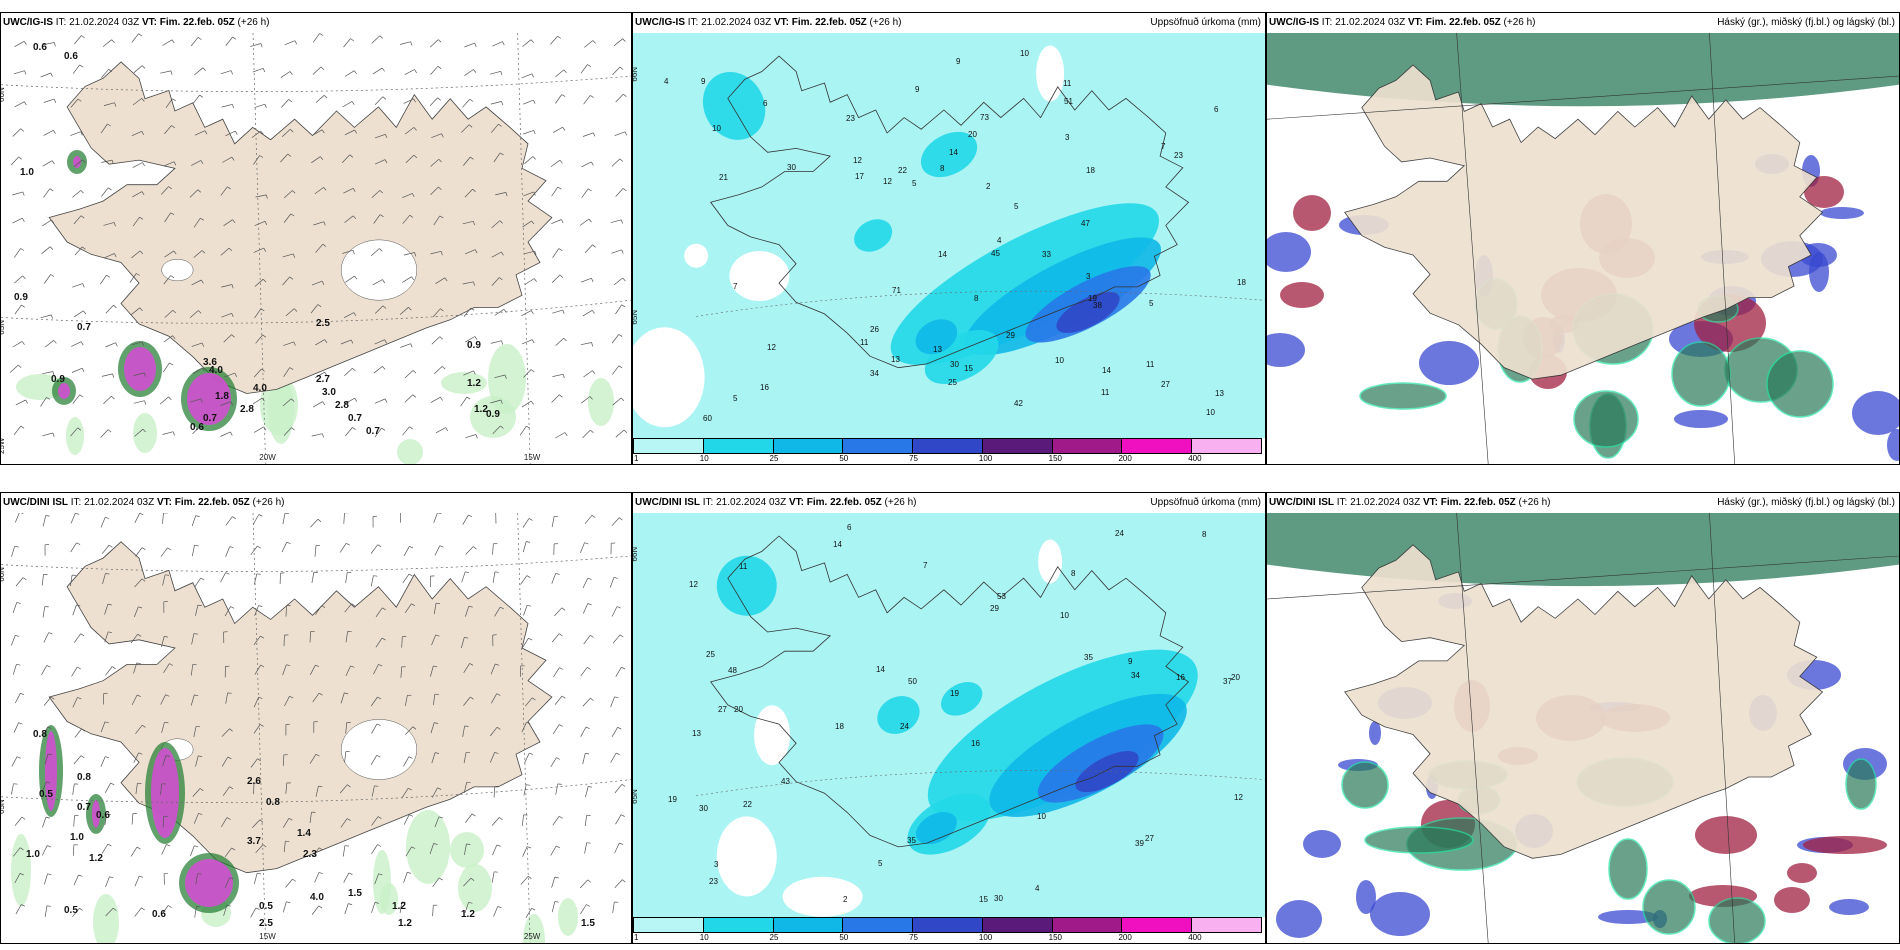  I want to click on legend-label: 200, so click(1125, 458).